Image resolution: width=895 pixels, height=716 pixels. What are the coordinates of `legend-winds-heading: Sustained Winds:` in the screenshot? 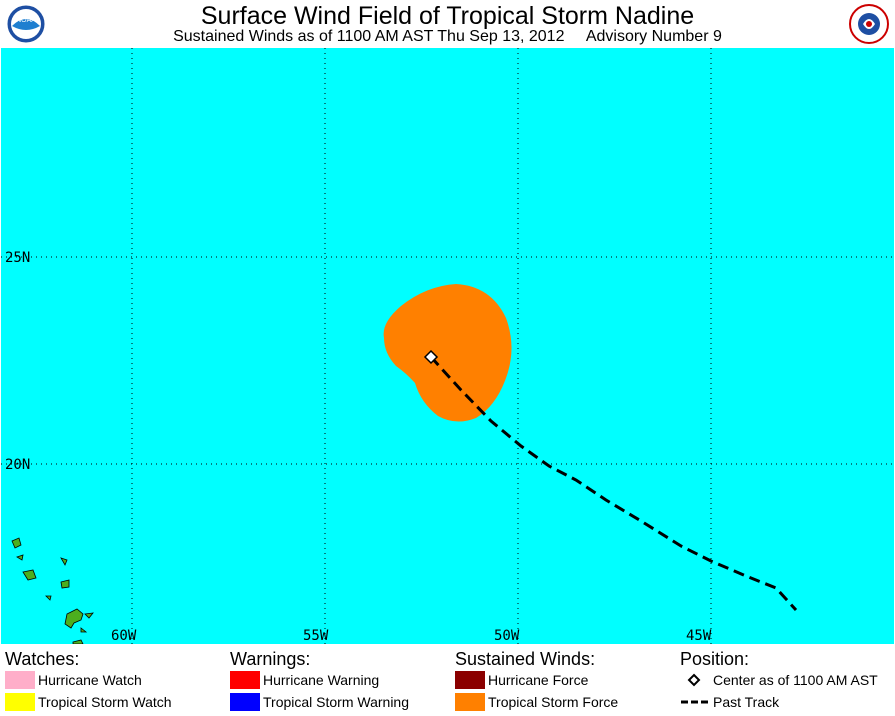 It's located at (525, 659).